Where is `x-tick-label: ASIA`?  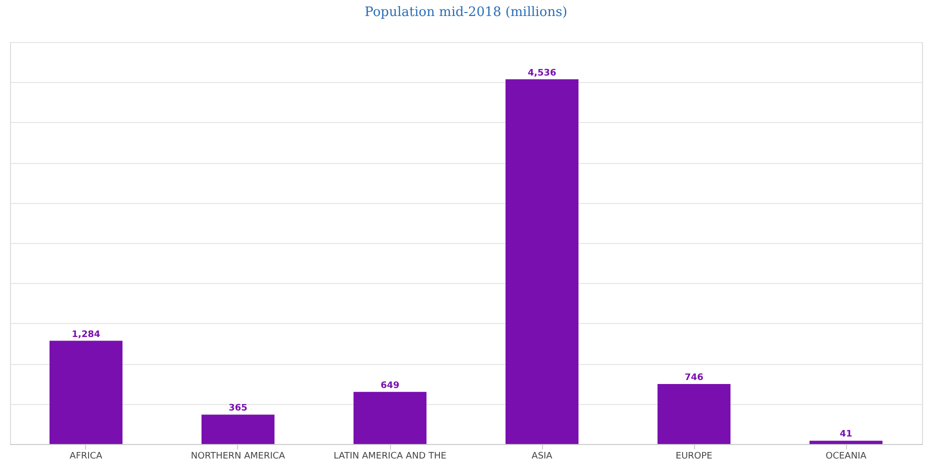 x-tick-label: ASIA is located at coordinates (543, 457).